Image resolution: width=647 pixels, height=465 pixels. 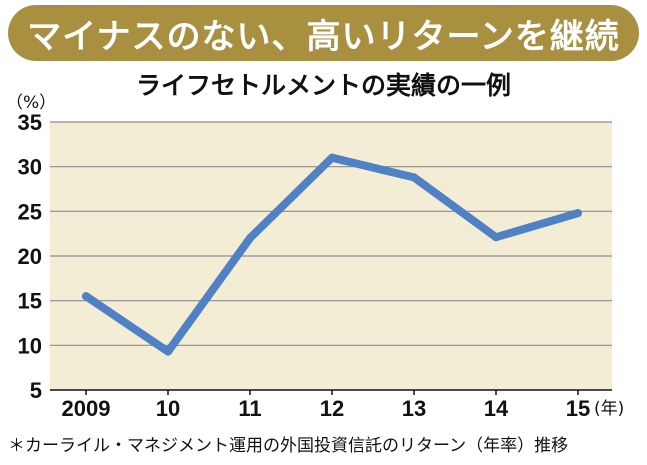 I want to click on y-tick-label: 20, so click(x=30, y=256).